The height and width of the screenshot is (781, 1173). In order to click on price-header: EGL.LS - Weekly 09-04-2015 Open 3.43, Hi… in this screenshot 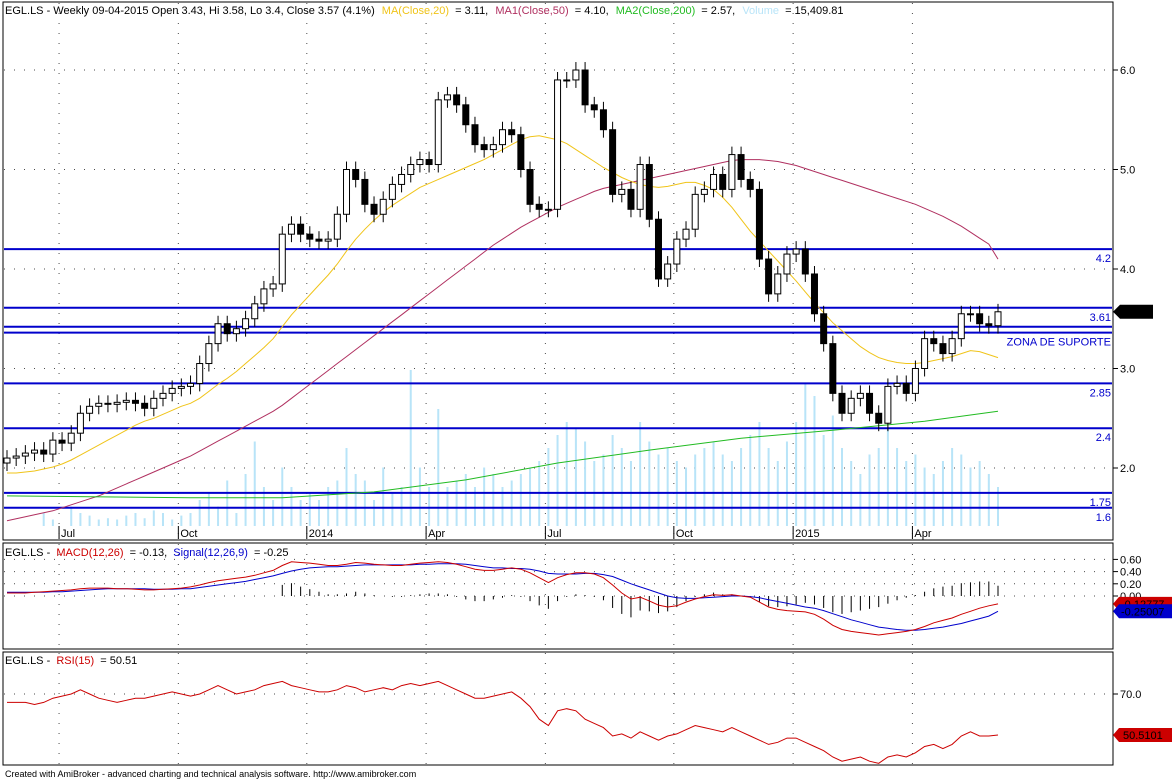, I will do `click(424, 11)`.